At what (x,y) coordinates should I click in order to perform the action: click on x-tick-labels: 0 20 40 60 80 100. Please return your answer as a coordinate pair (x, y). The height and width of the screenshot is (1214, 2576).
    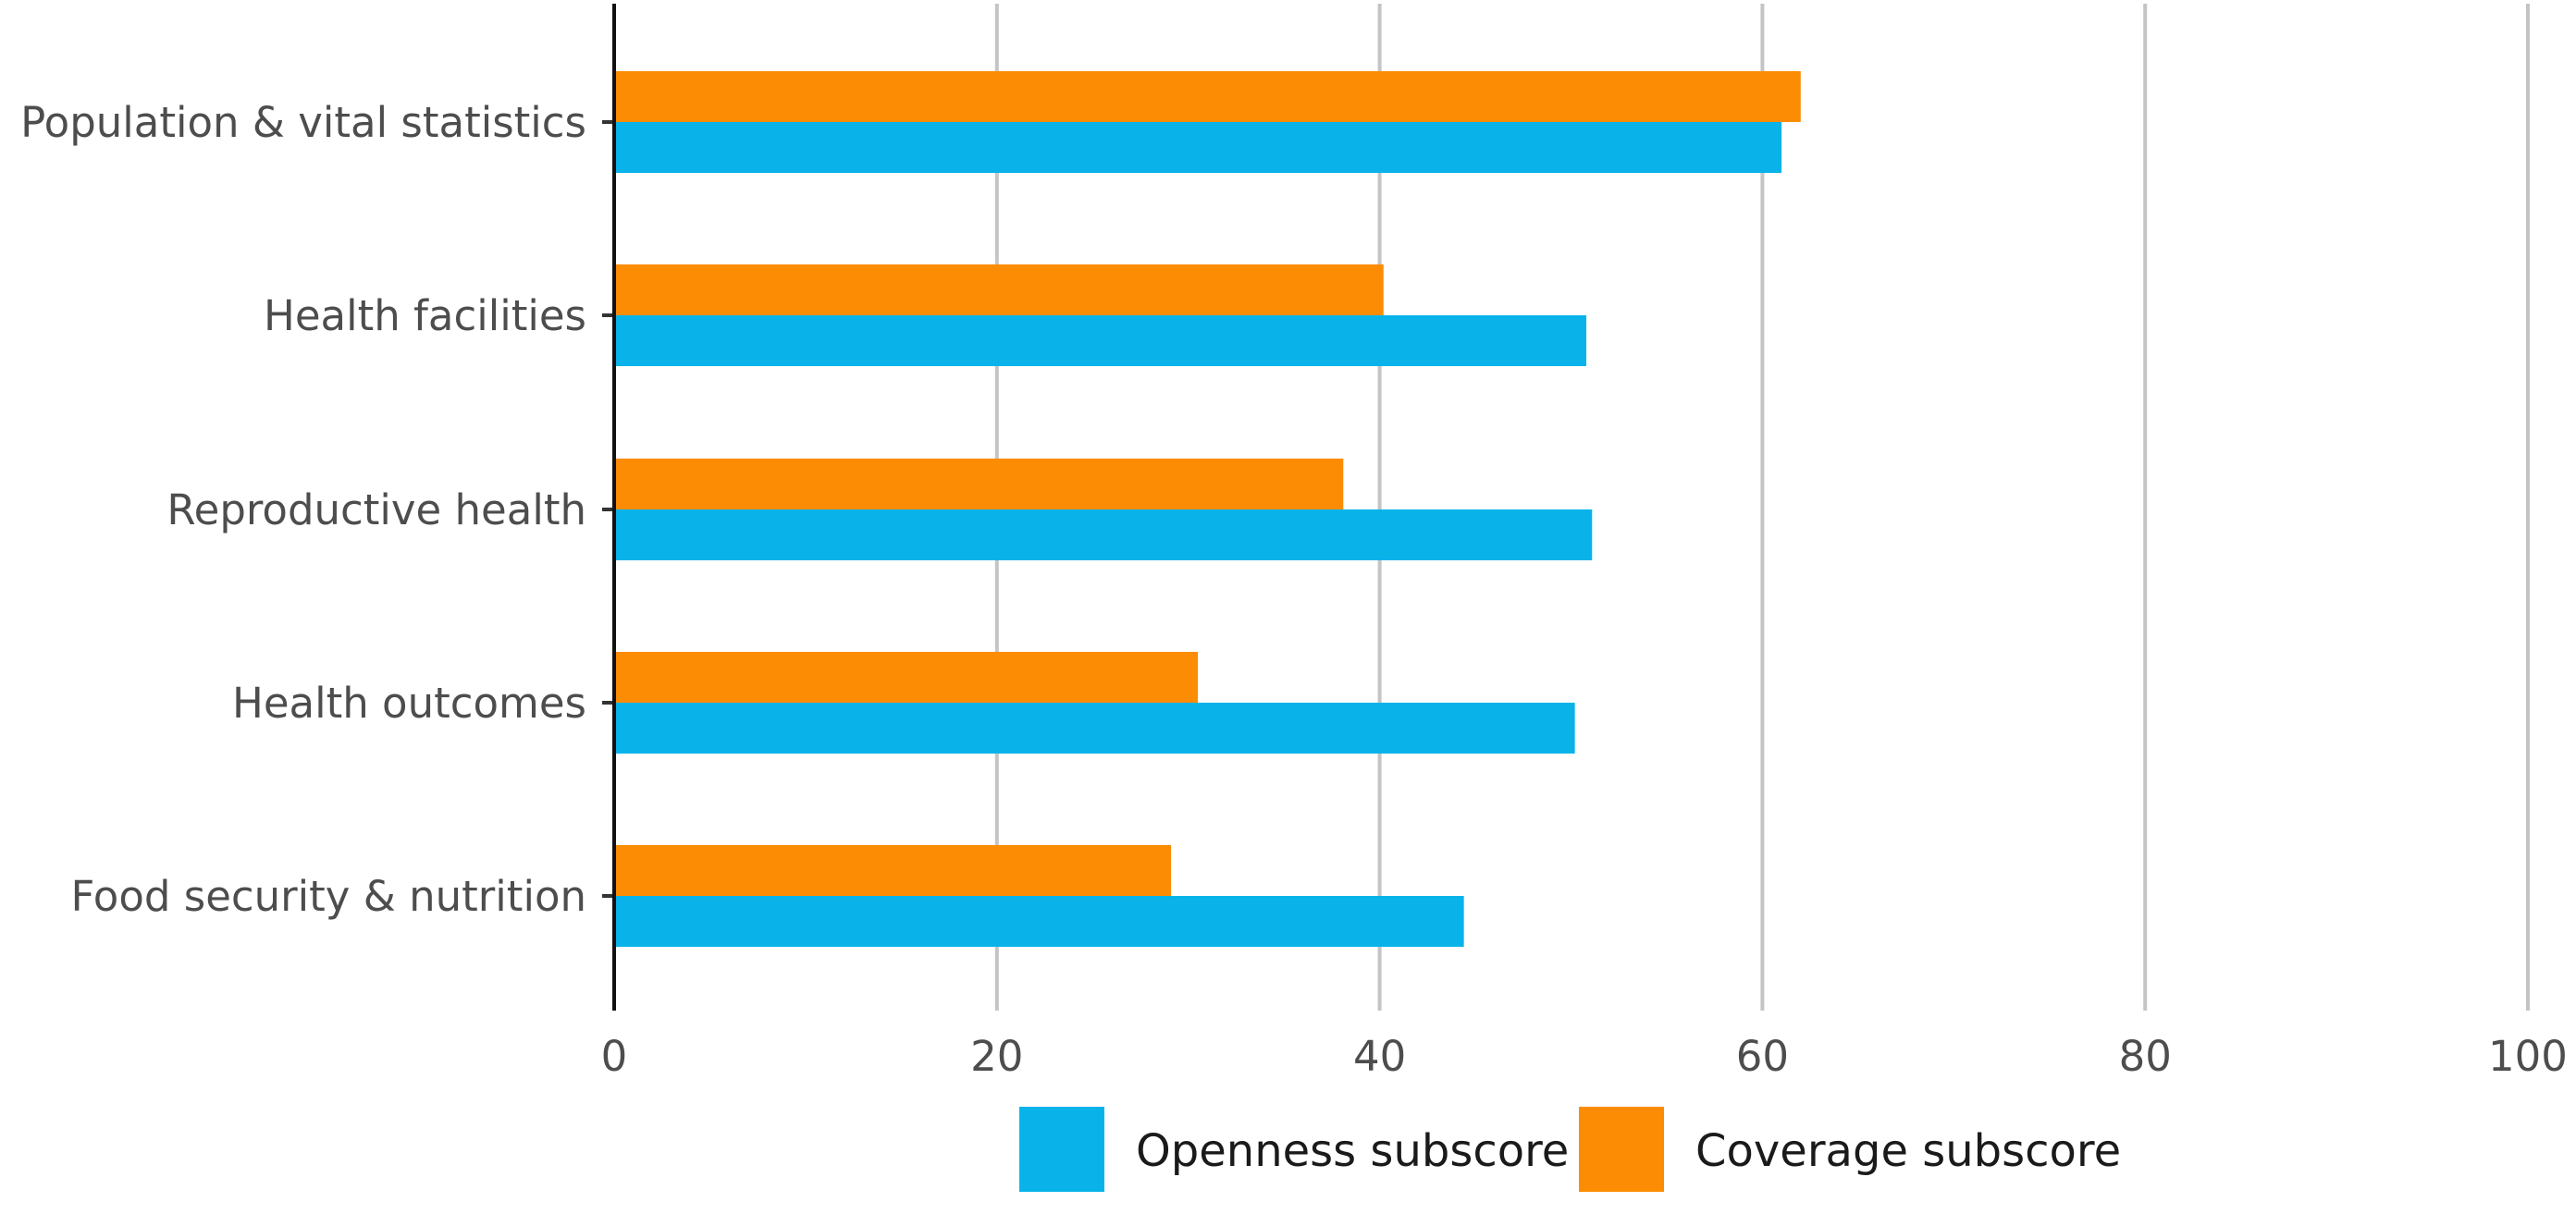
    Looking at the image, I should click on (1584, 1056).